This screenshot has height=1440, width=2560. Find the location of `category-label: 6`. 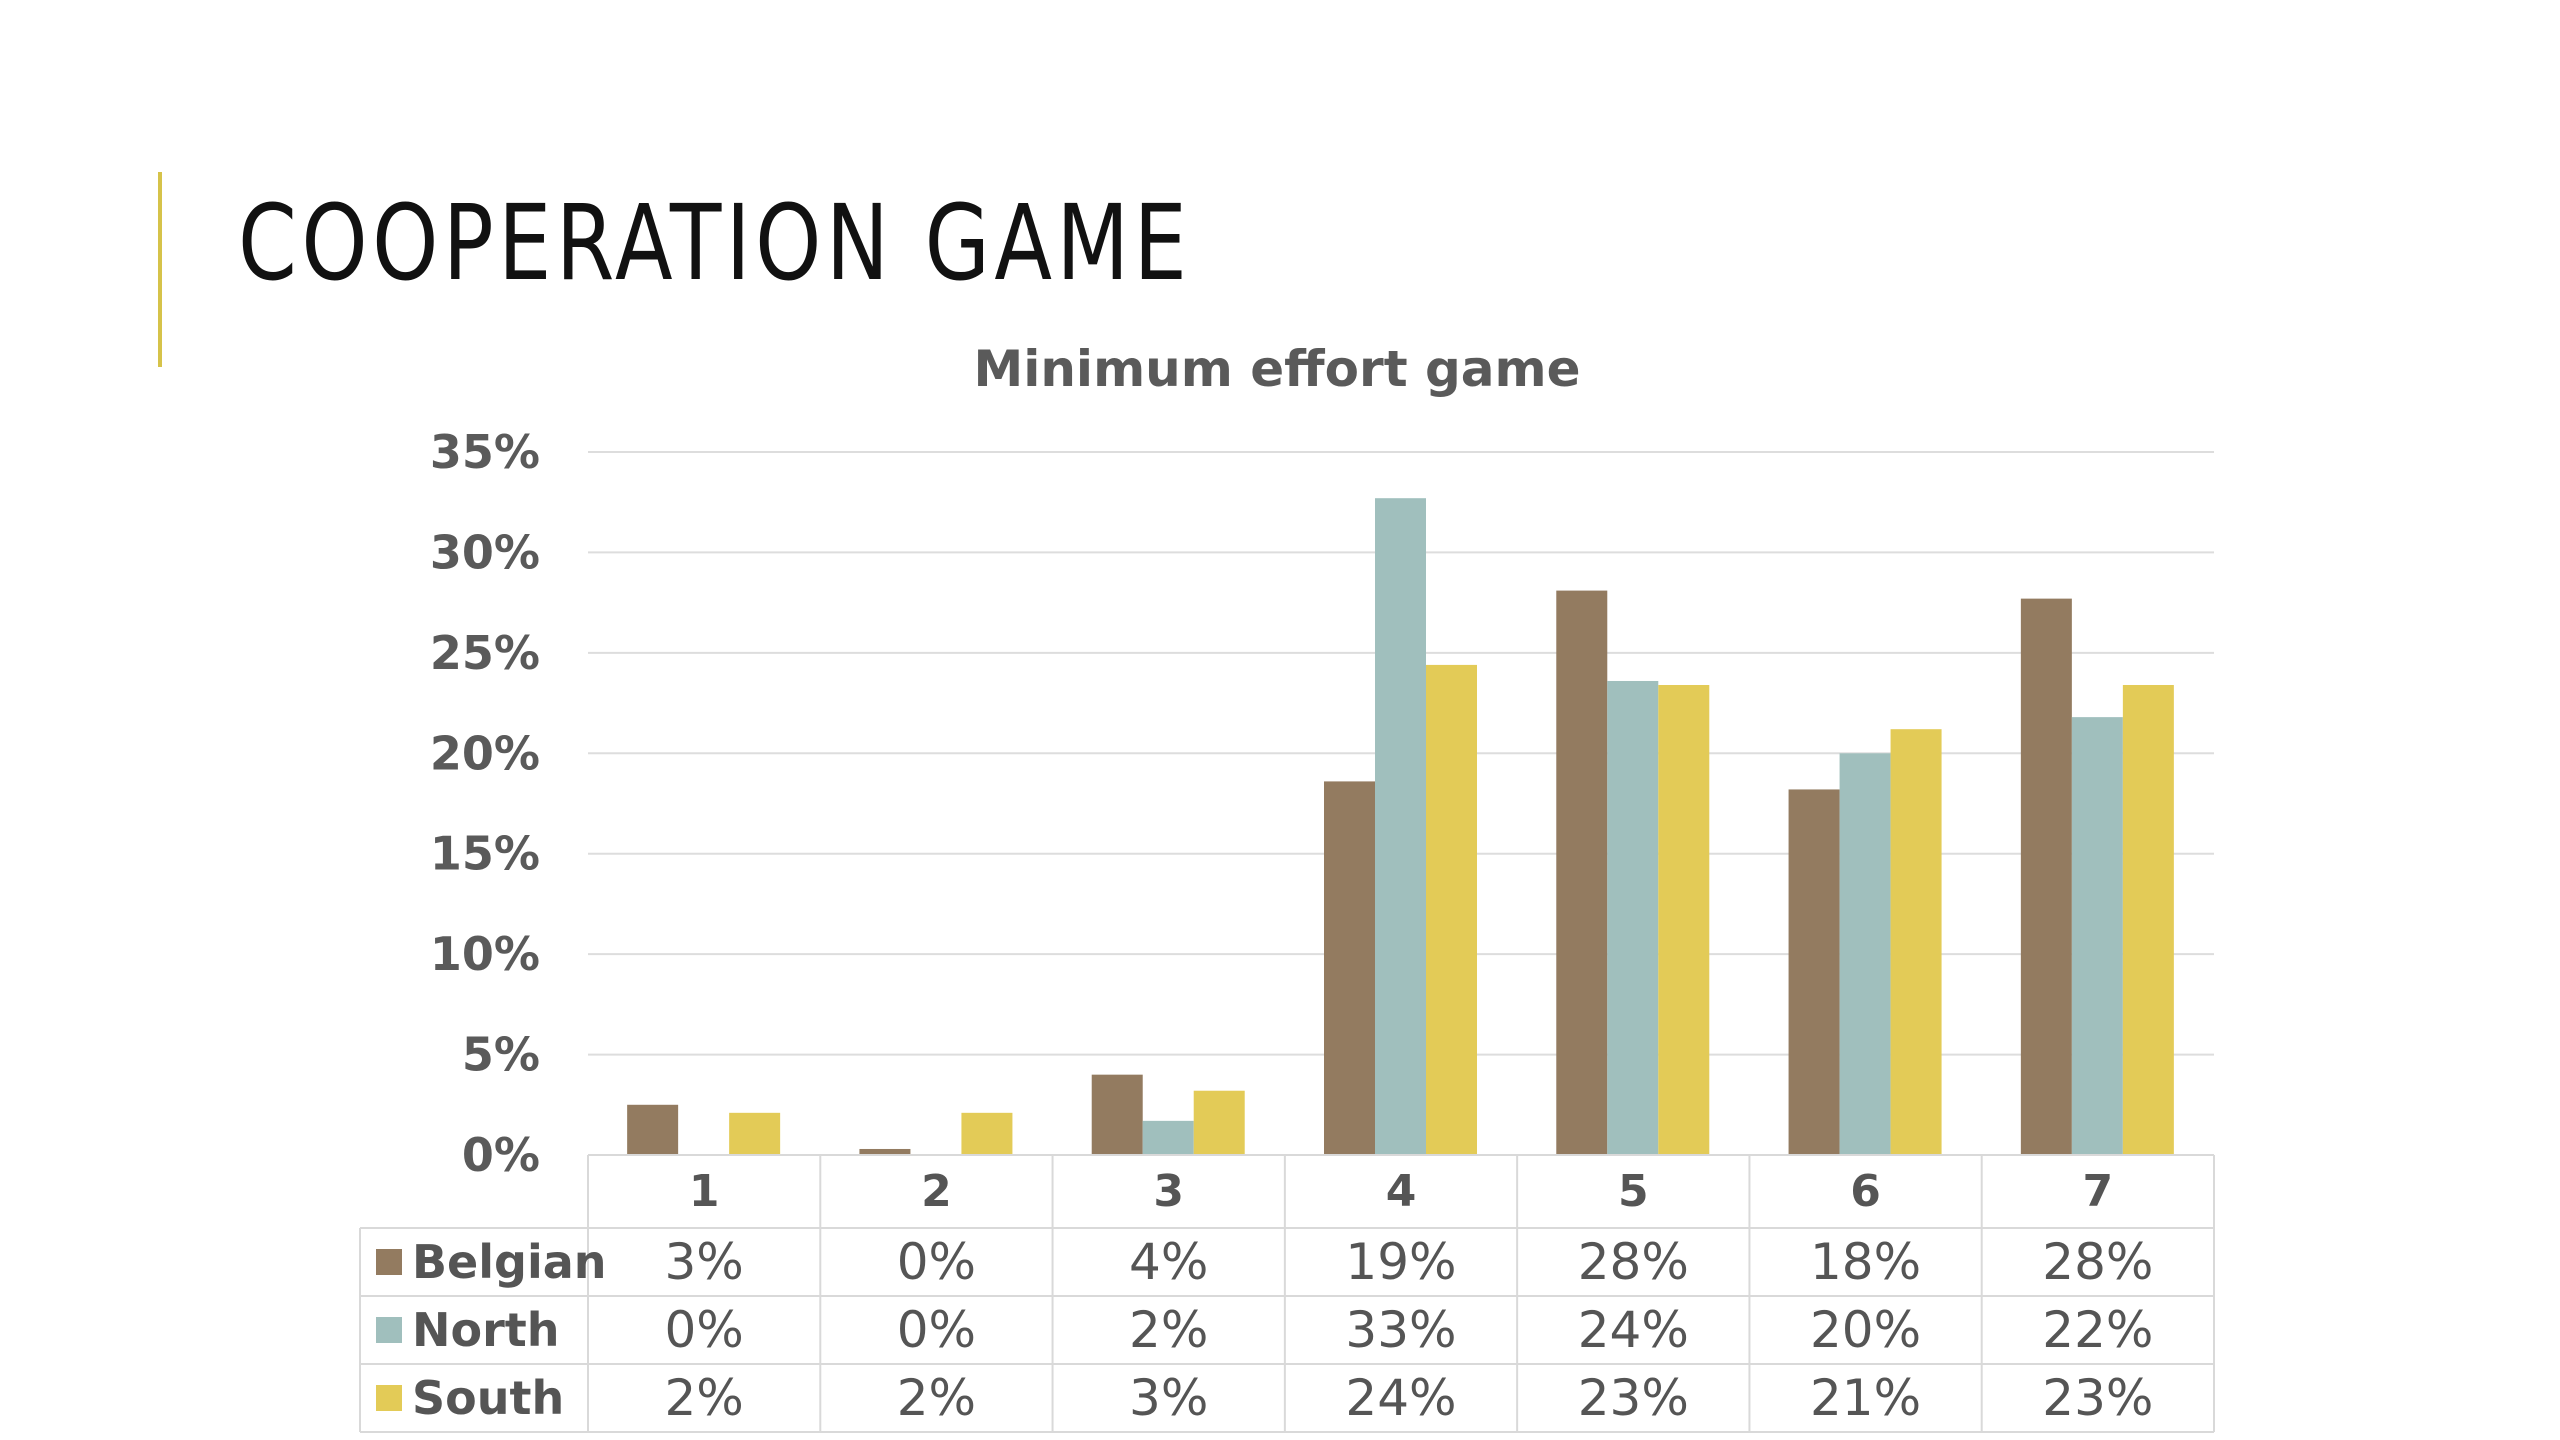

category-label: 6 is located at coordinates (1865, 1191).